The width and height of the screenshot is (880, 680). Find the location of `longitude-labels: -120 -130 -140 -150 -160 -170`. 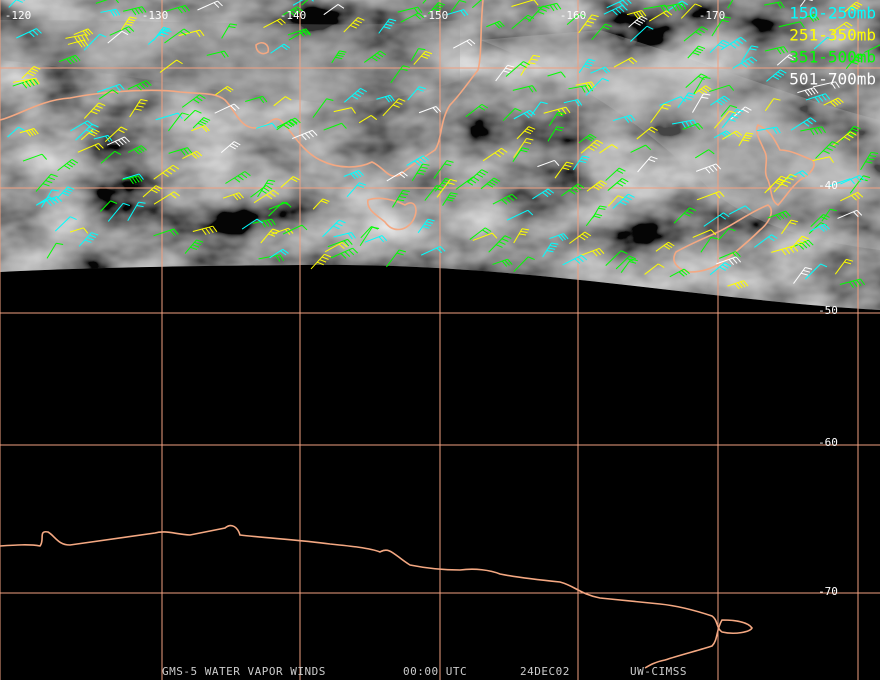

longitude-labels: -120 -130 -140 -150 -160 -170 is located at coordinates (365, 15).